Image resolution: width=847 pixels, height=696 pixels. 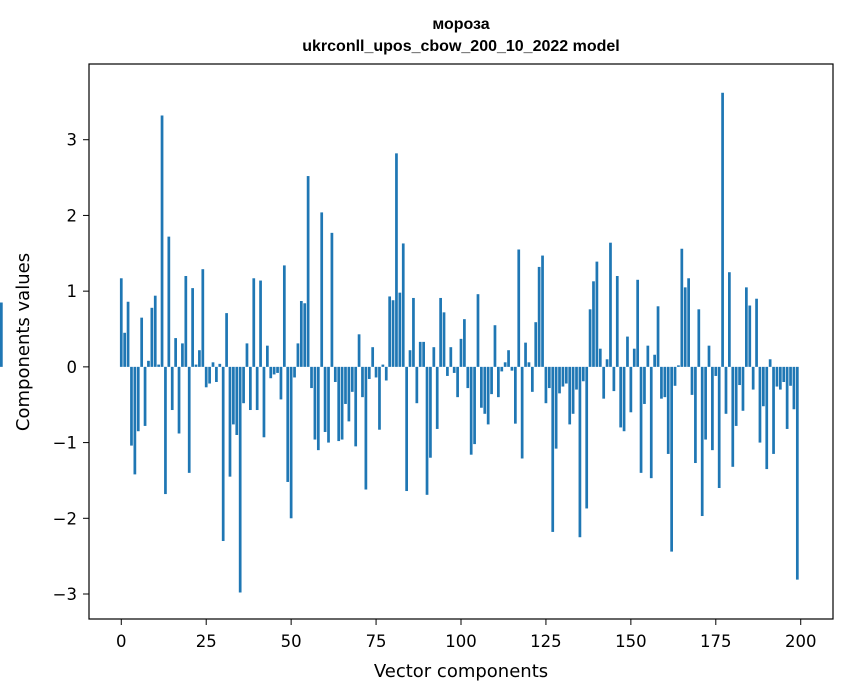 I want to click on y-tick-label: 1, so click(x=72, y=291).